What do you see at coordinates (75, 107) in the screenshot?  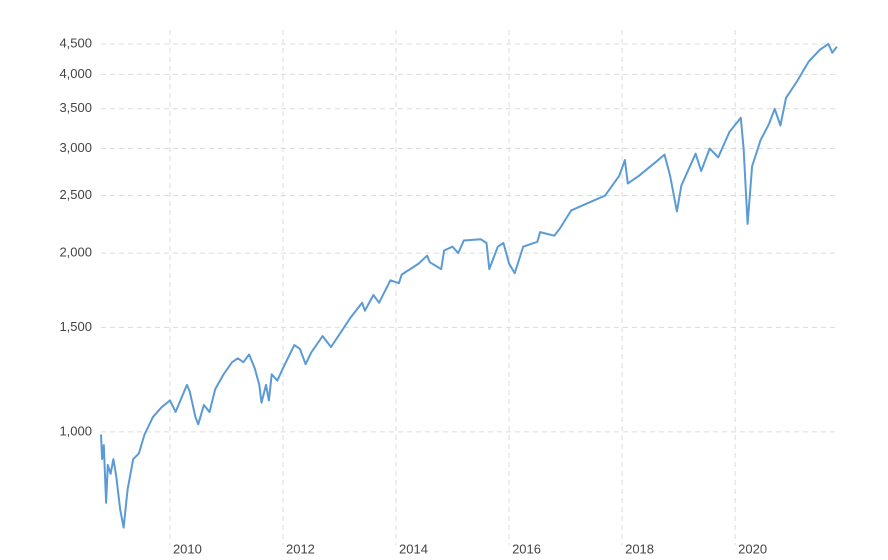 I see `y-tick-label: 3,500` at bounding box center [75, 107].